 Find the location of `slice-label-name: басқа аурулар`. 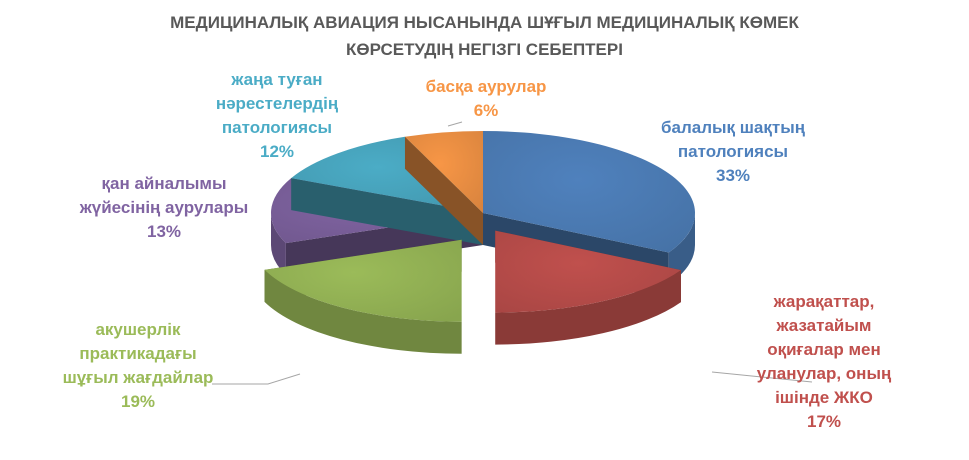

slice-label-name: басқа аурулар is located at coordinates (486, 86).